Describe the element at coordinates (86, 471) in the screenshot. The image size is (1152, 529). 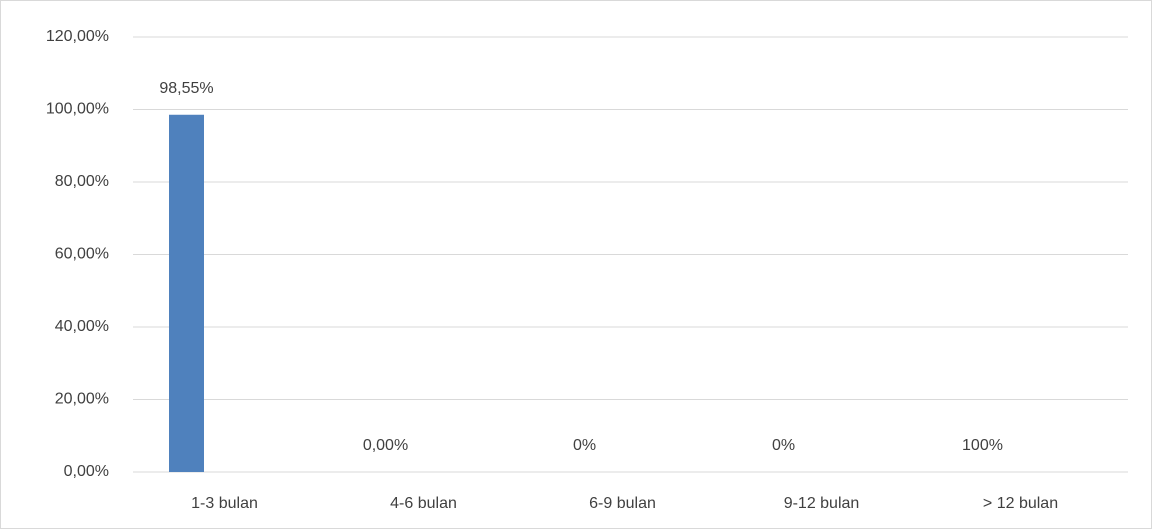
I see `y-tick-label: 0,00%` at that location.